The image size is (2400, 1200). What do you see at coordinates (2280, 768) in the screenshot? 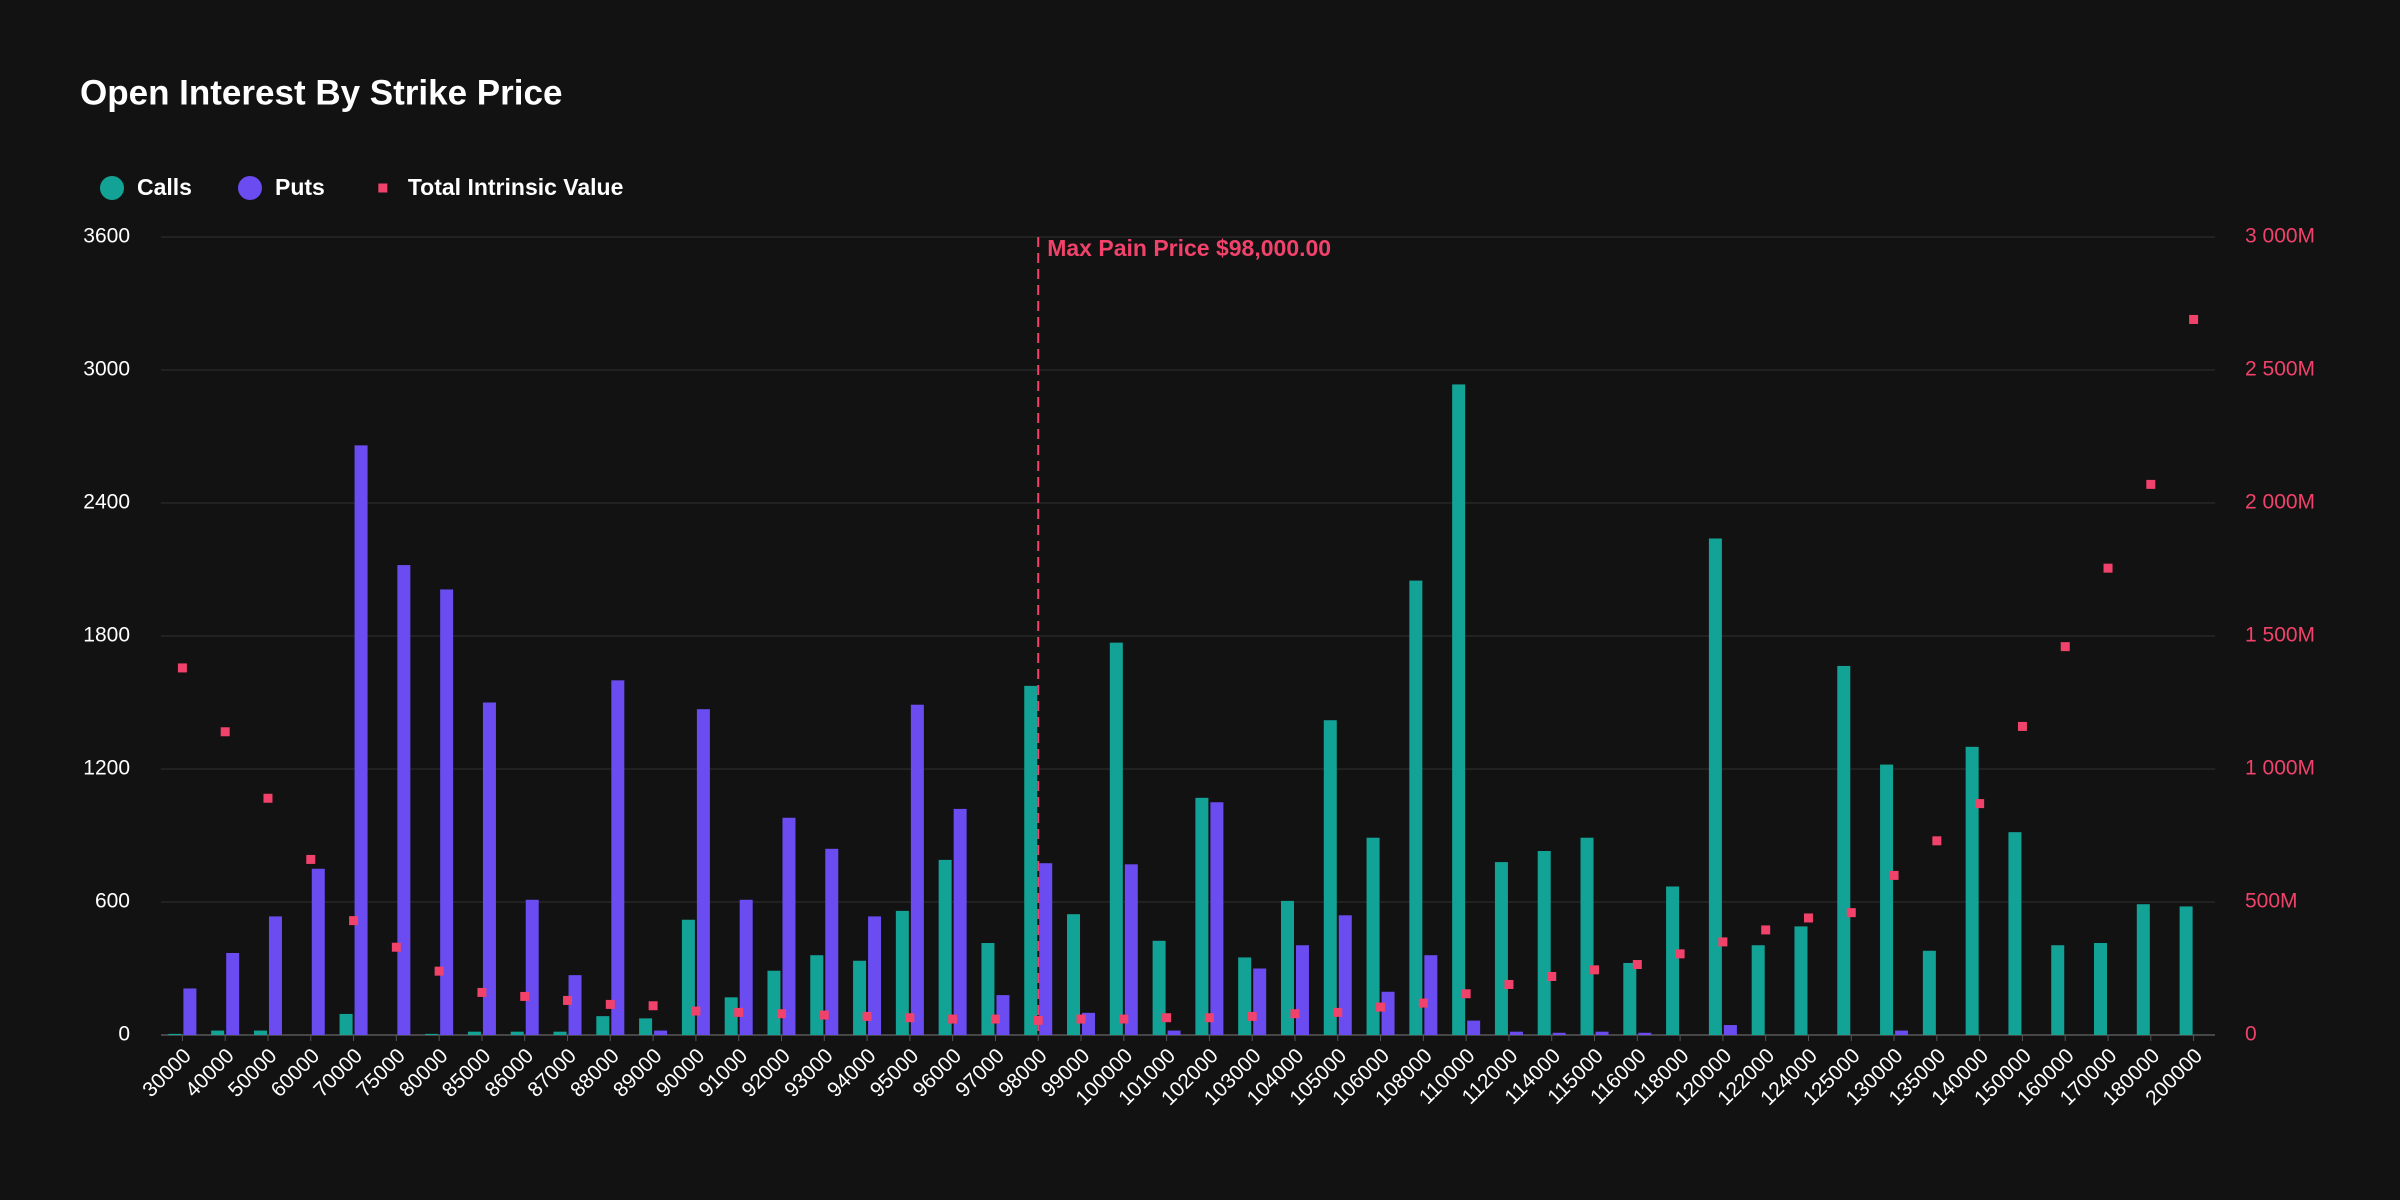
I see `y2-tick-label: 1 000M` at bounding box center [2280, 768].